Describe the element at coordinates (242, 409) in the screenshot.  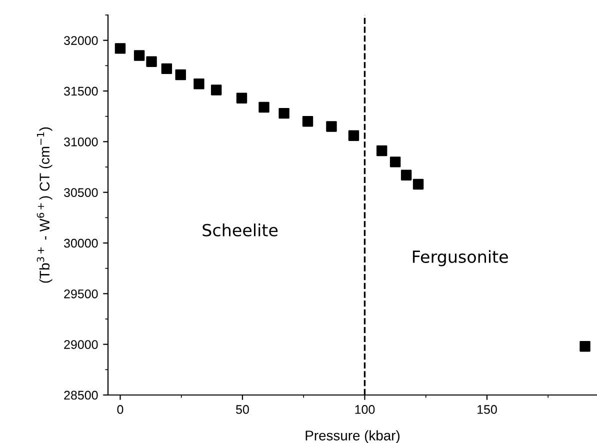
I see `x-tick-label: 50` at that location.